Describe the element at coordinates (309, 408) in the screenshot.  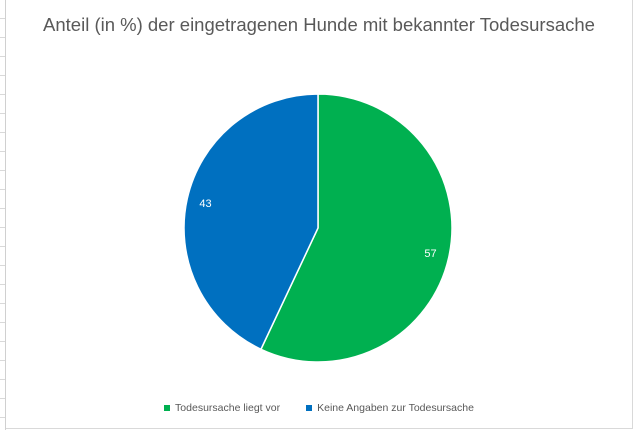
I see `legend-swatch-blue` at that location.